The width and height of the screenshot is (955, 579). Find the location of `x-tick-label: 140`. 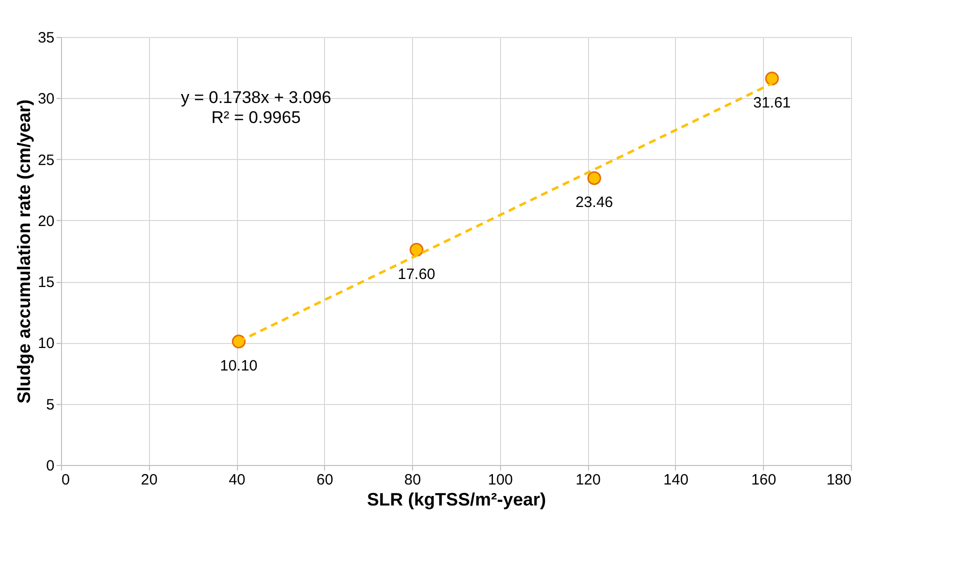

x-tick-label: 140 is located at coordinates (675, 480).